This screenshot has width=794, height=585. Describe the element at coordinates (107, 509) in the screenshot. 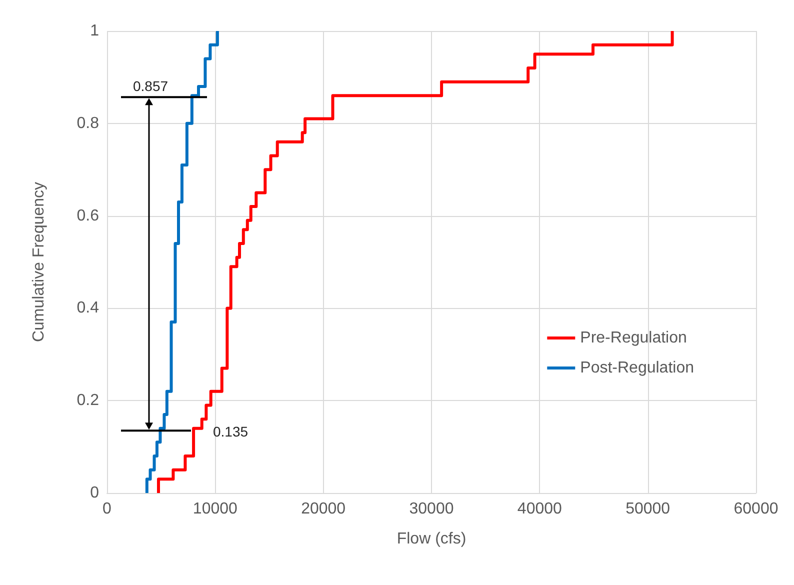

I see `x-tick-label: 0` at that location.